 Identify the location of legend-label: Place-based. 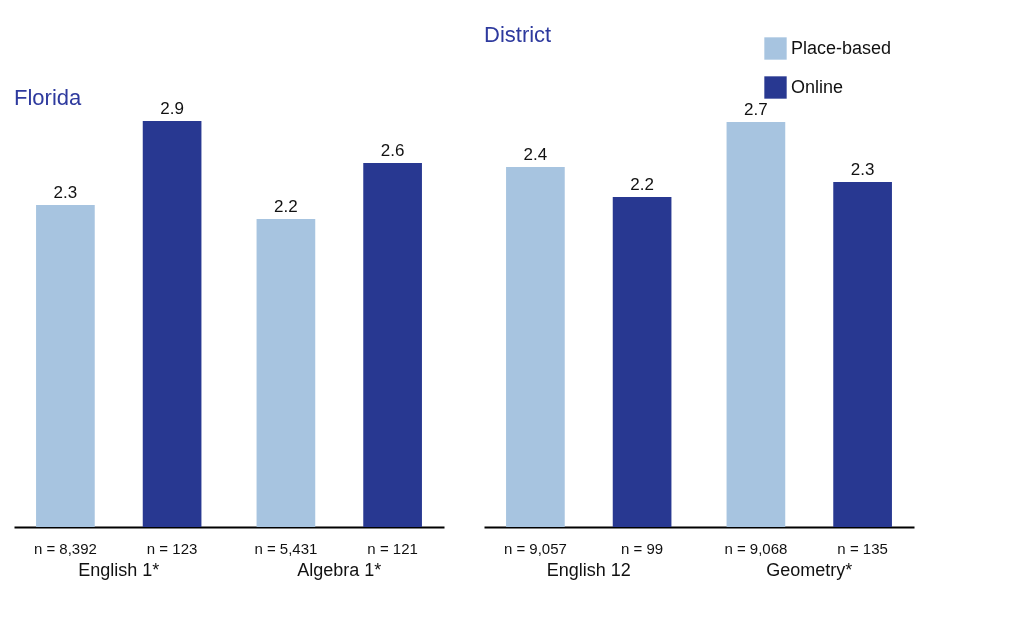
(841, 47).